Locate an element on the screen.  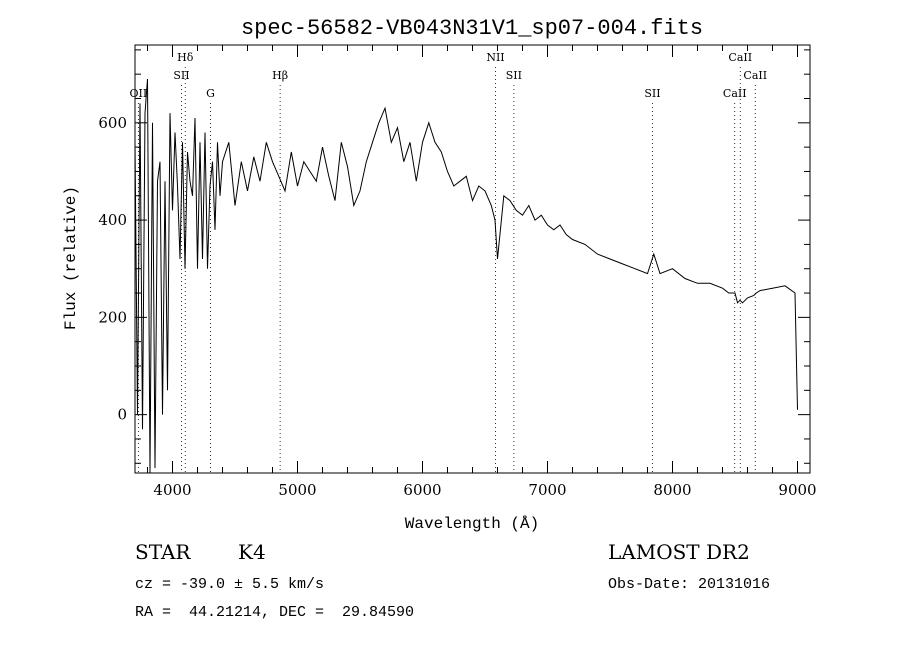
x-tick-label: 6000 is located at coordinates (422, 490).